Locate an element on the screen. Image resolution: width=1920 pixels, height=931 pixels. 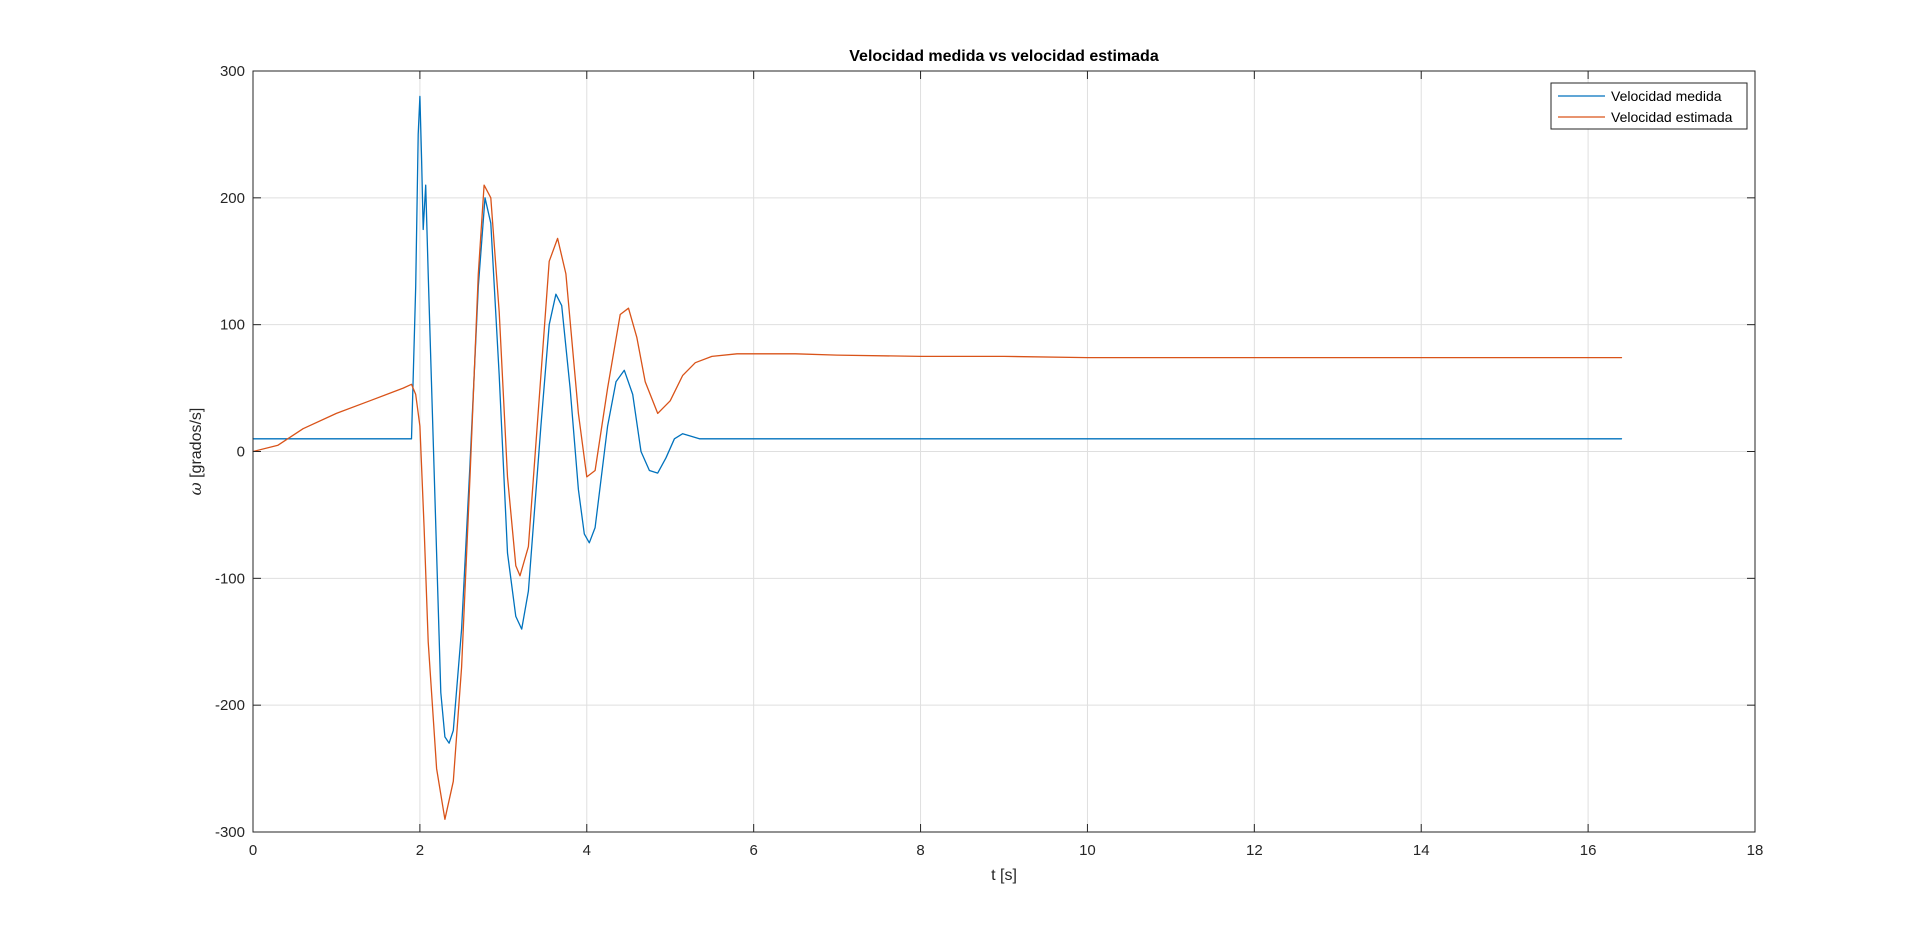
y-tick-label: 100 is located at coordinates (232, 325).